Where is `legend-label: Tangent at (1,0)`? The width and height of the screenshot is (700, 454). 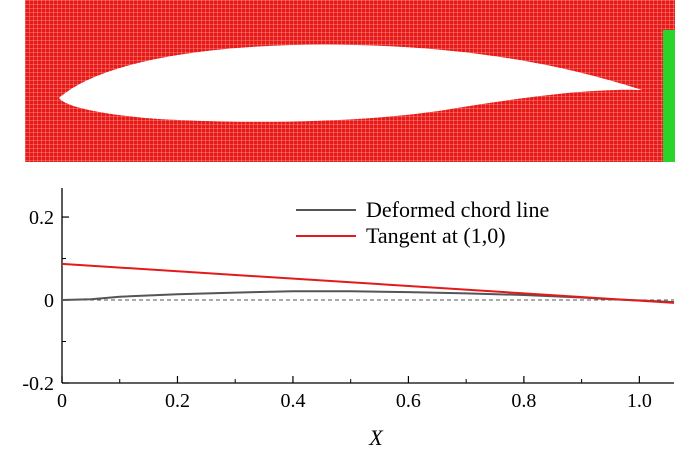
legend-label: Tangent at (1,0) is located at coordinates (436, 235).